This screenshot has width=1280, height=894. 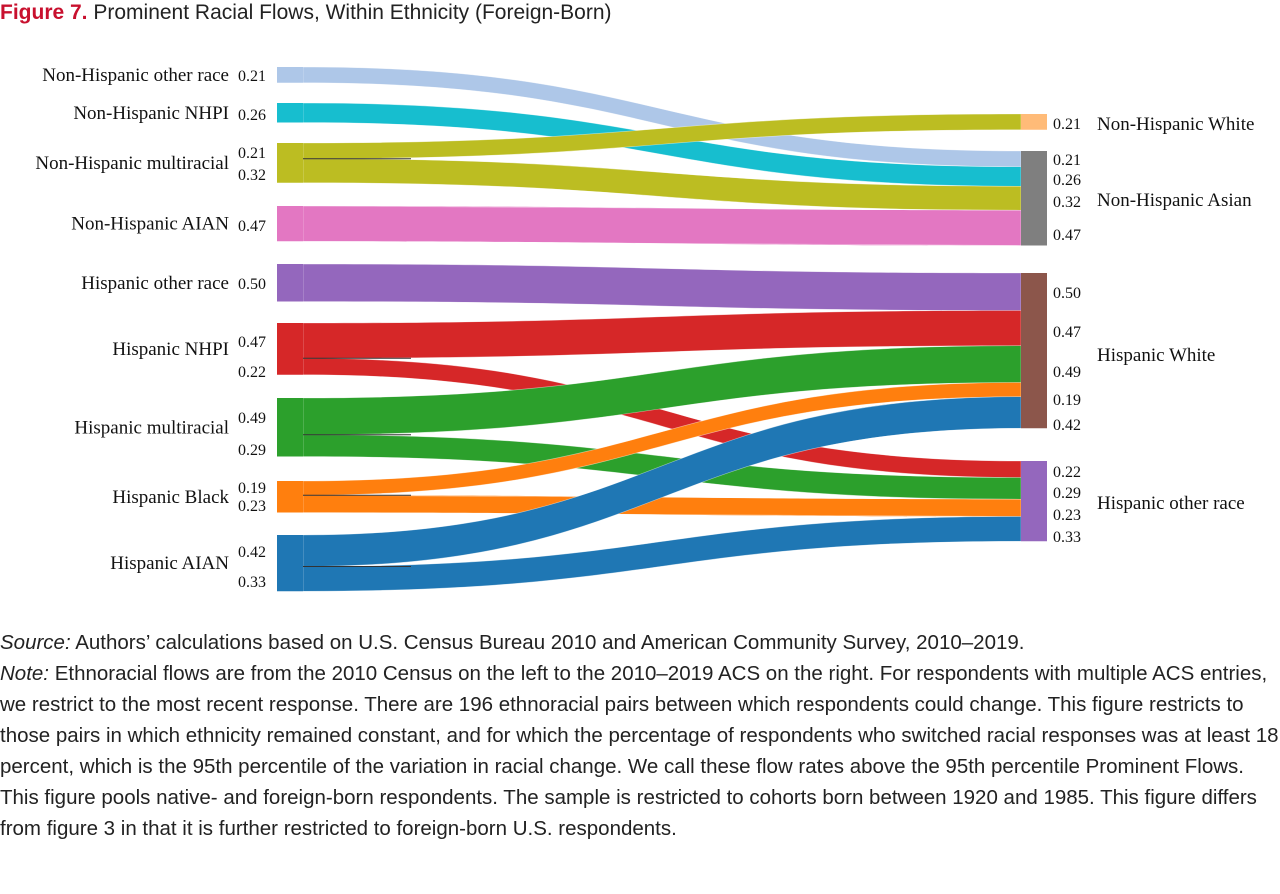 What do you see at coordinates (252, 115) in the screenshot?
I see `flow-value-left-non-hispanic-nhpi-non-hispanic-asian: 0.26` at bounding box center [252, 115].